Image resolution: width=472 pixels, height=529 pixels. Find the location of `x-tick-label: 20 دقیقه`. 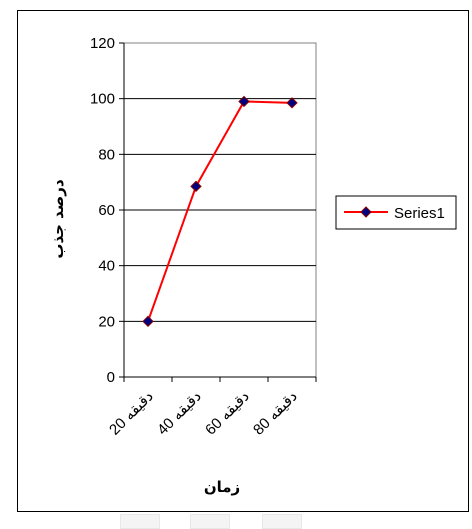

x-tick-label: 20 دقیقه is located at coordinates (131, 413).